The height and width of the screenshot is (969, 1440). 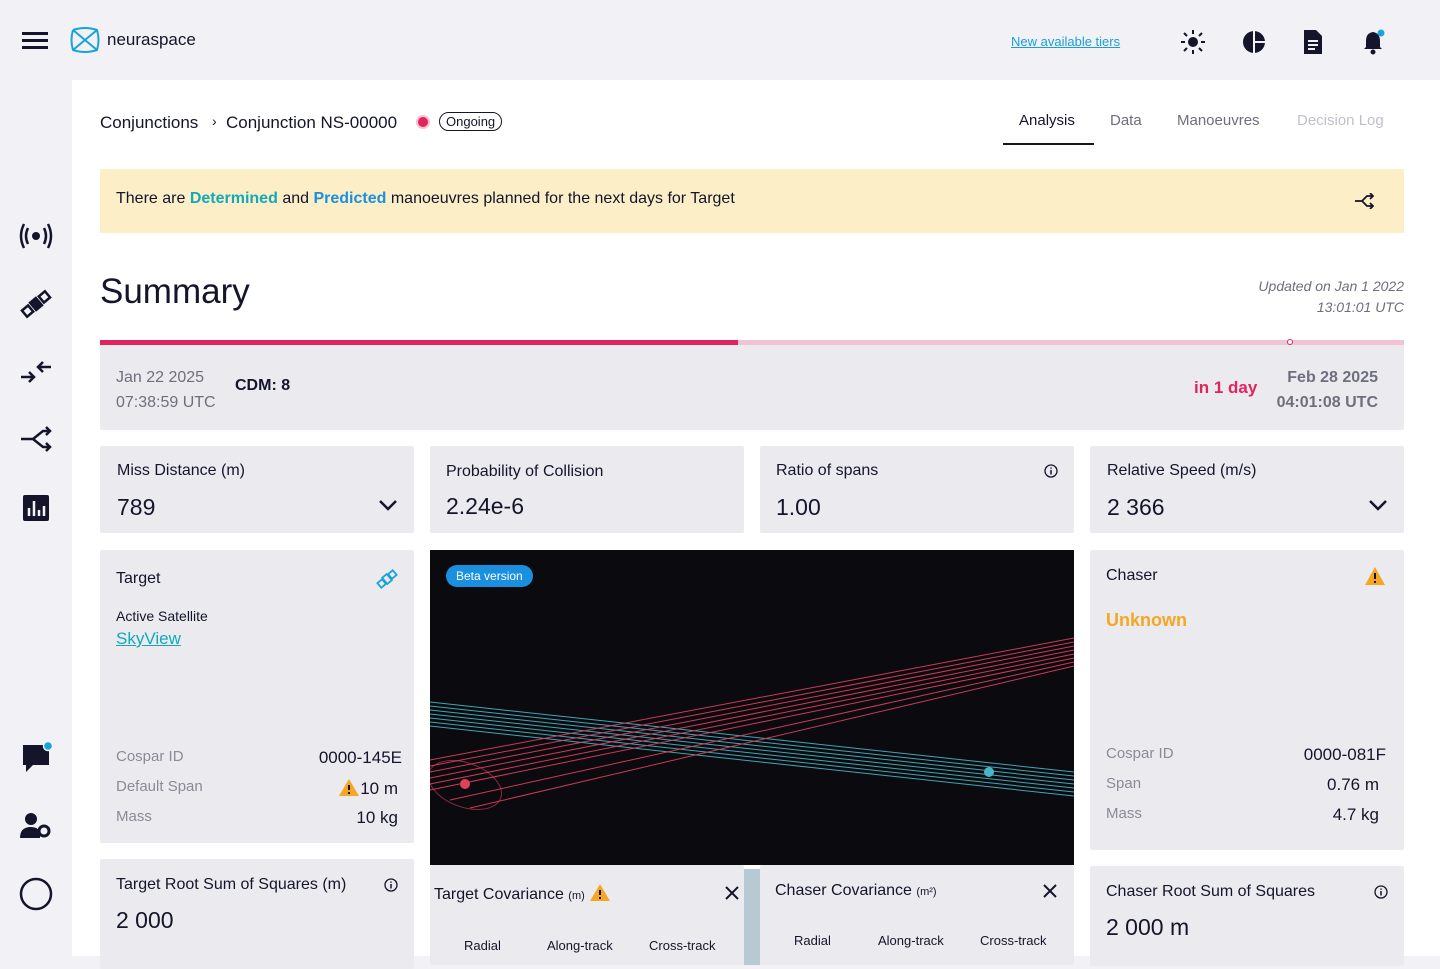 What do you see at coordinates (499, 894) in the screenshot?
I see `cov-title-text: Target Covariance` at bounding box center [499, 894].